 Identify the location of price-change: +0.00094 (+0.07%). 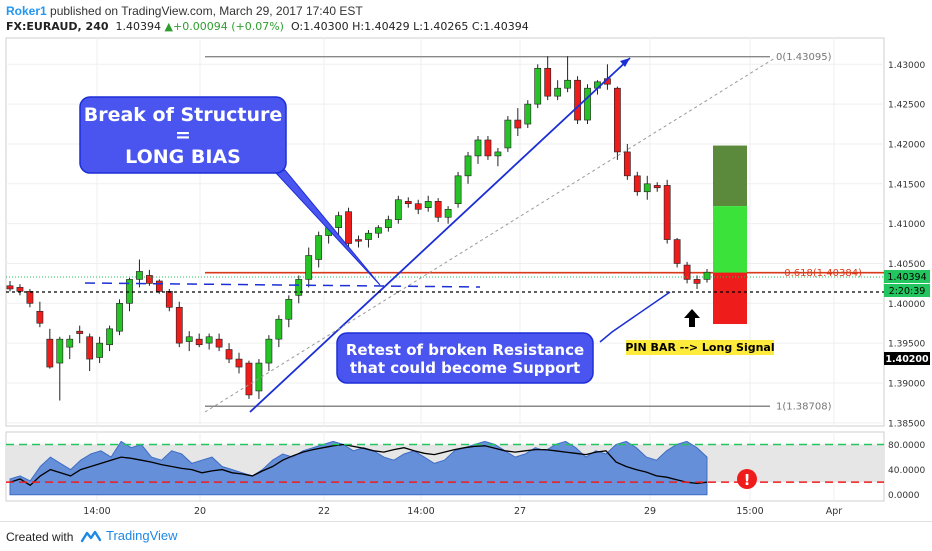
(228, 26).